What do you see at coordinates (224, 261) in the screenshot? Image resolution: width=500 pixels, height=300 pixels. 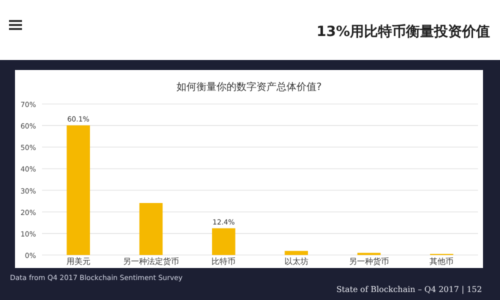 I see `x-tick-label: 比特币` at bounding box center [224, 261].